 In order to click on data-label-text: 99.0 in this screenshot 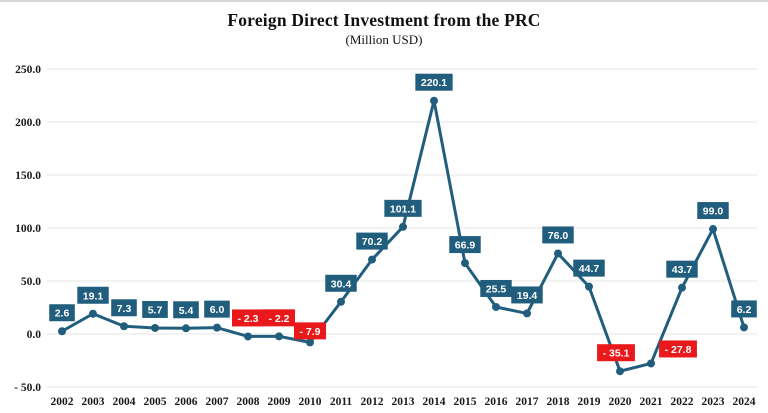, I will do `click(713, 212)`.